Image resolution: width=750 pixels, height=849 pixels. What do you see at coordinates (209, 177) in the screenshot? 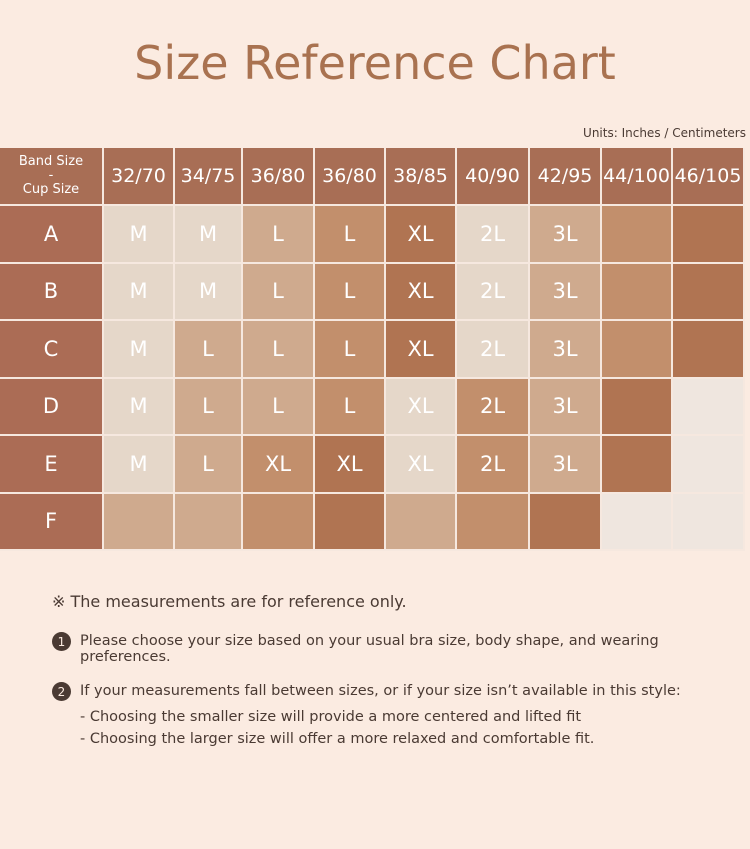
I see `band-header: 34/75` at bounding box center [209, 177].